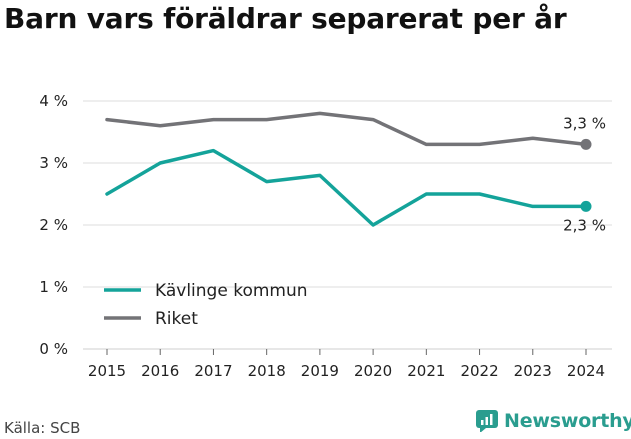 The image size is (631, 439). Describe the element at coordinates (487, 421) in the screenshot. I see `newsworthy-logo-icon` at that location.